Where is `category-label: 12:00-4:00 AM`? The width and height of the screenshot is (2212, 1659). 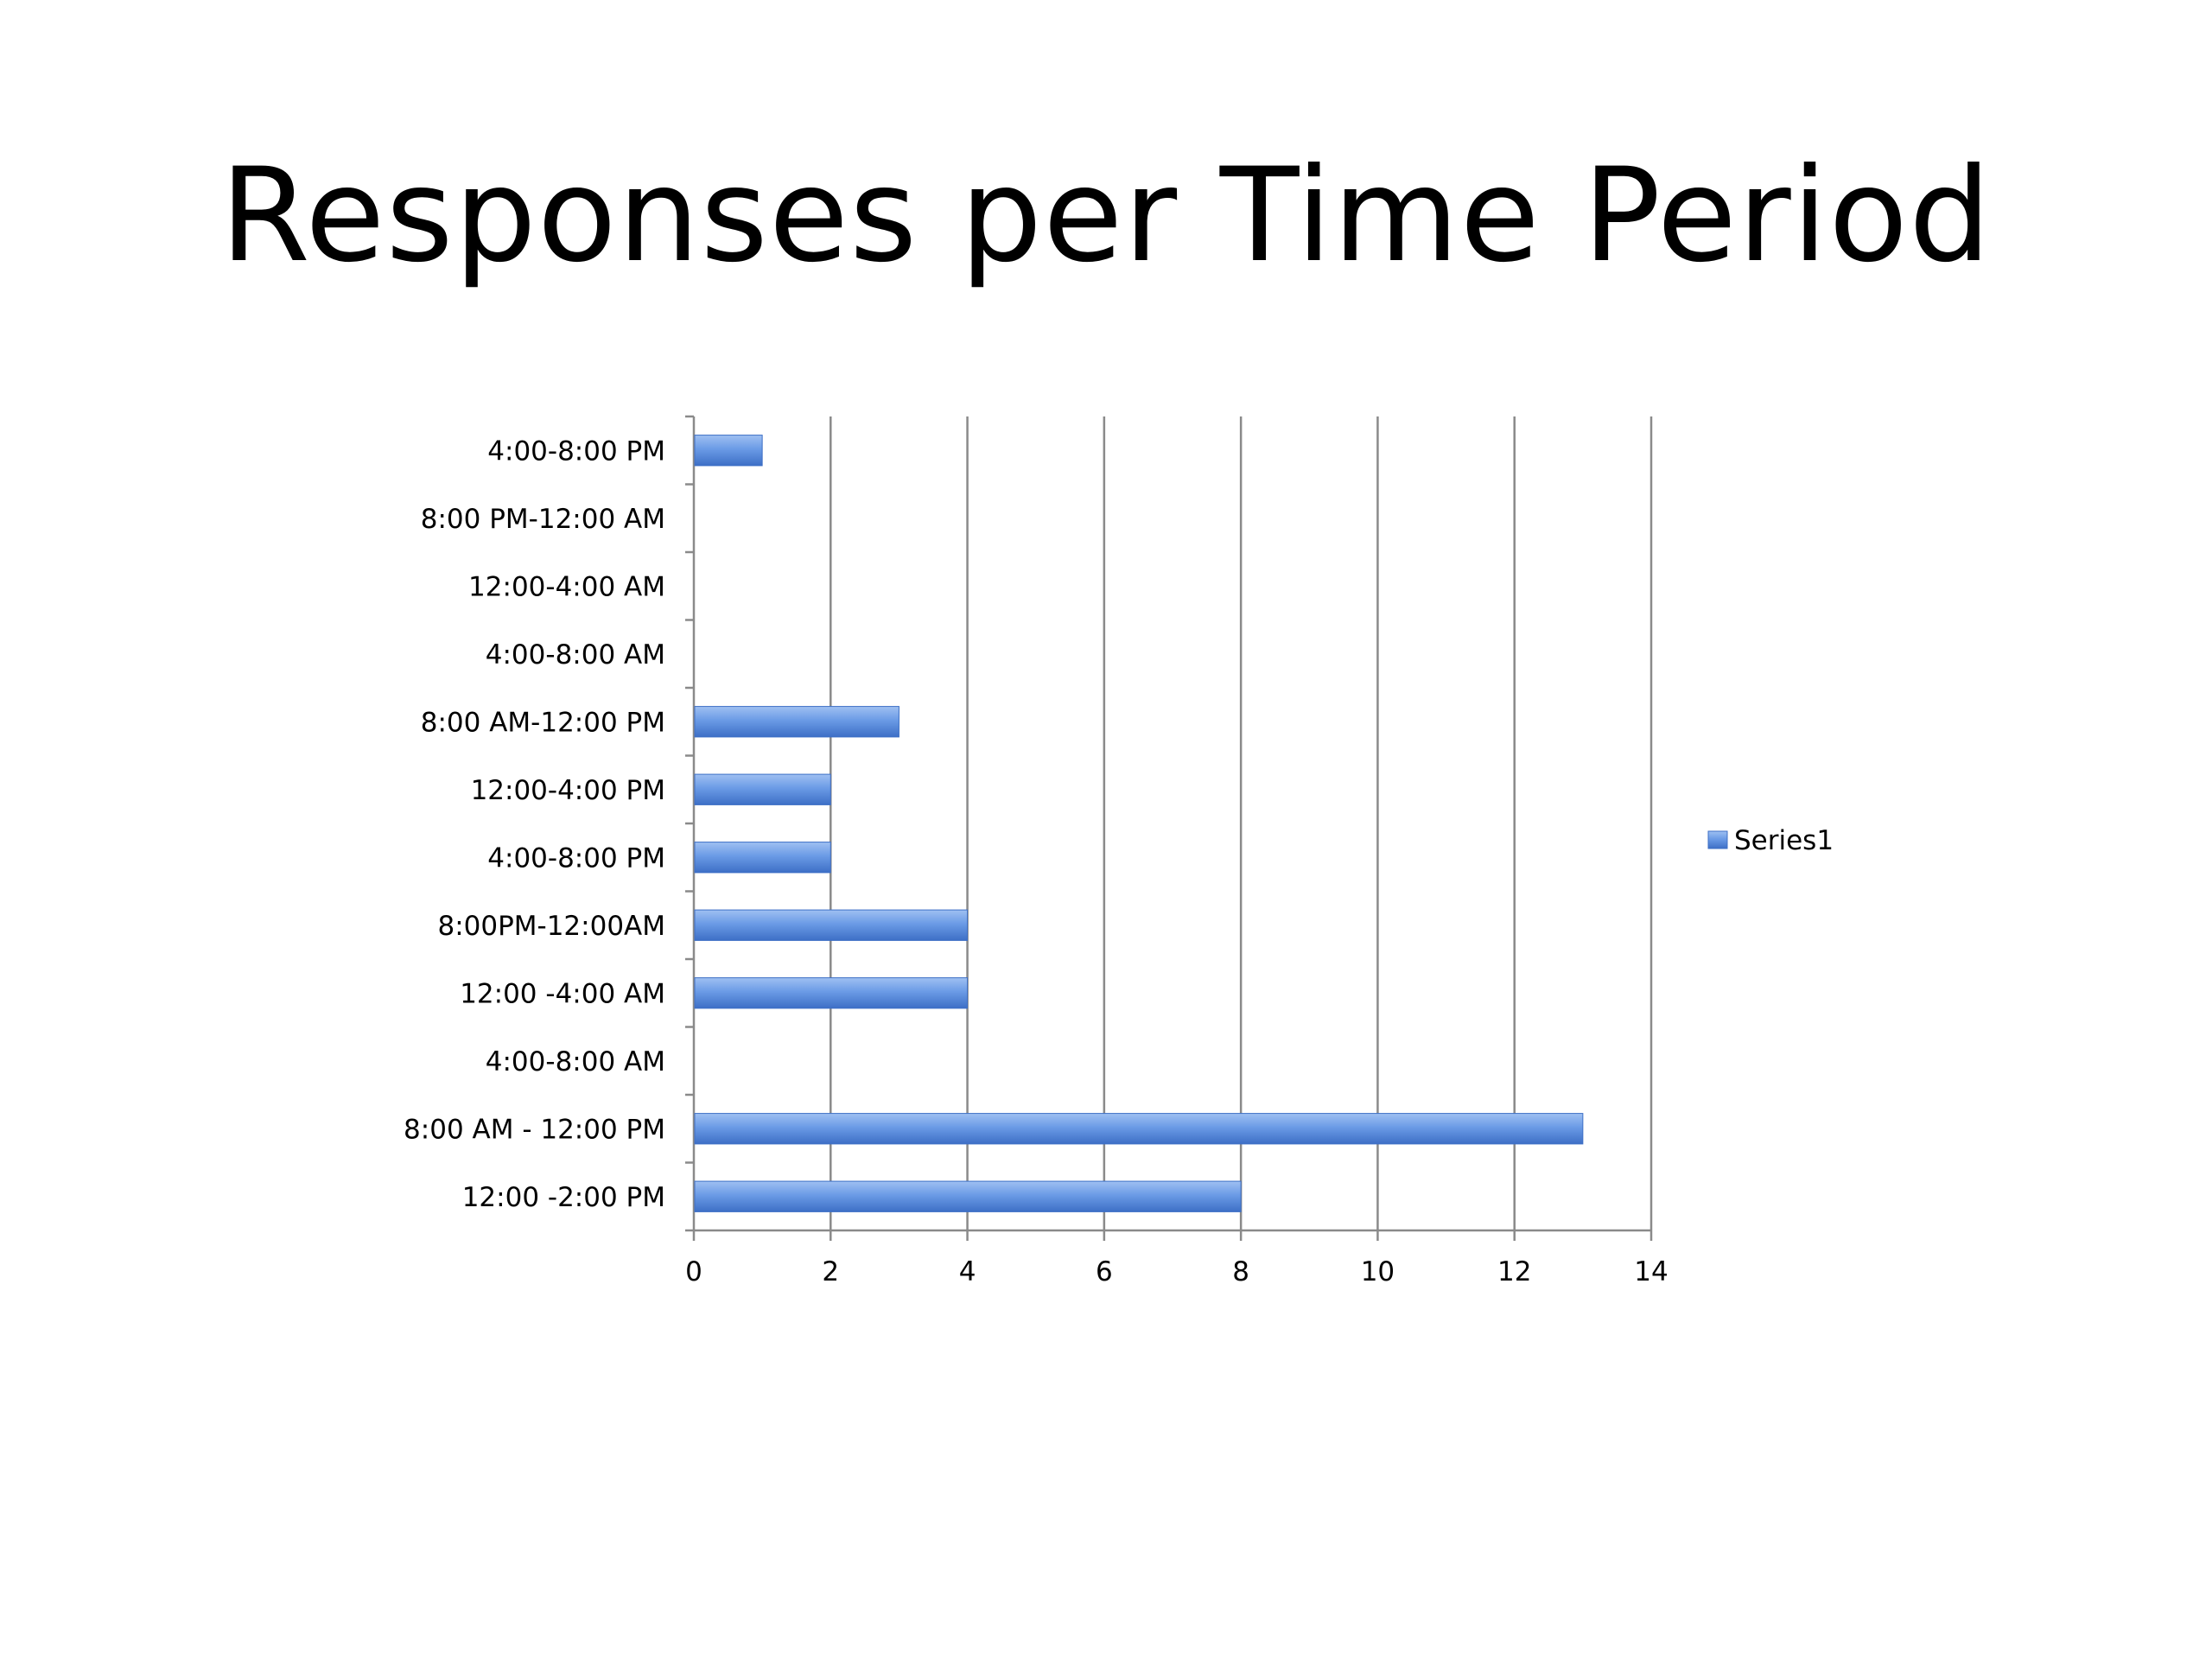
category-label: 12:00-4:00 AM is located at coordinates (566, 586).